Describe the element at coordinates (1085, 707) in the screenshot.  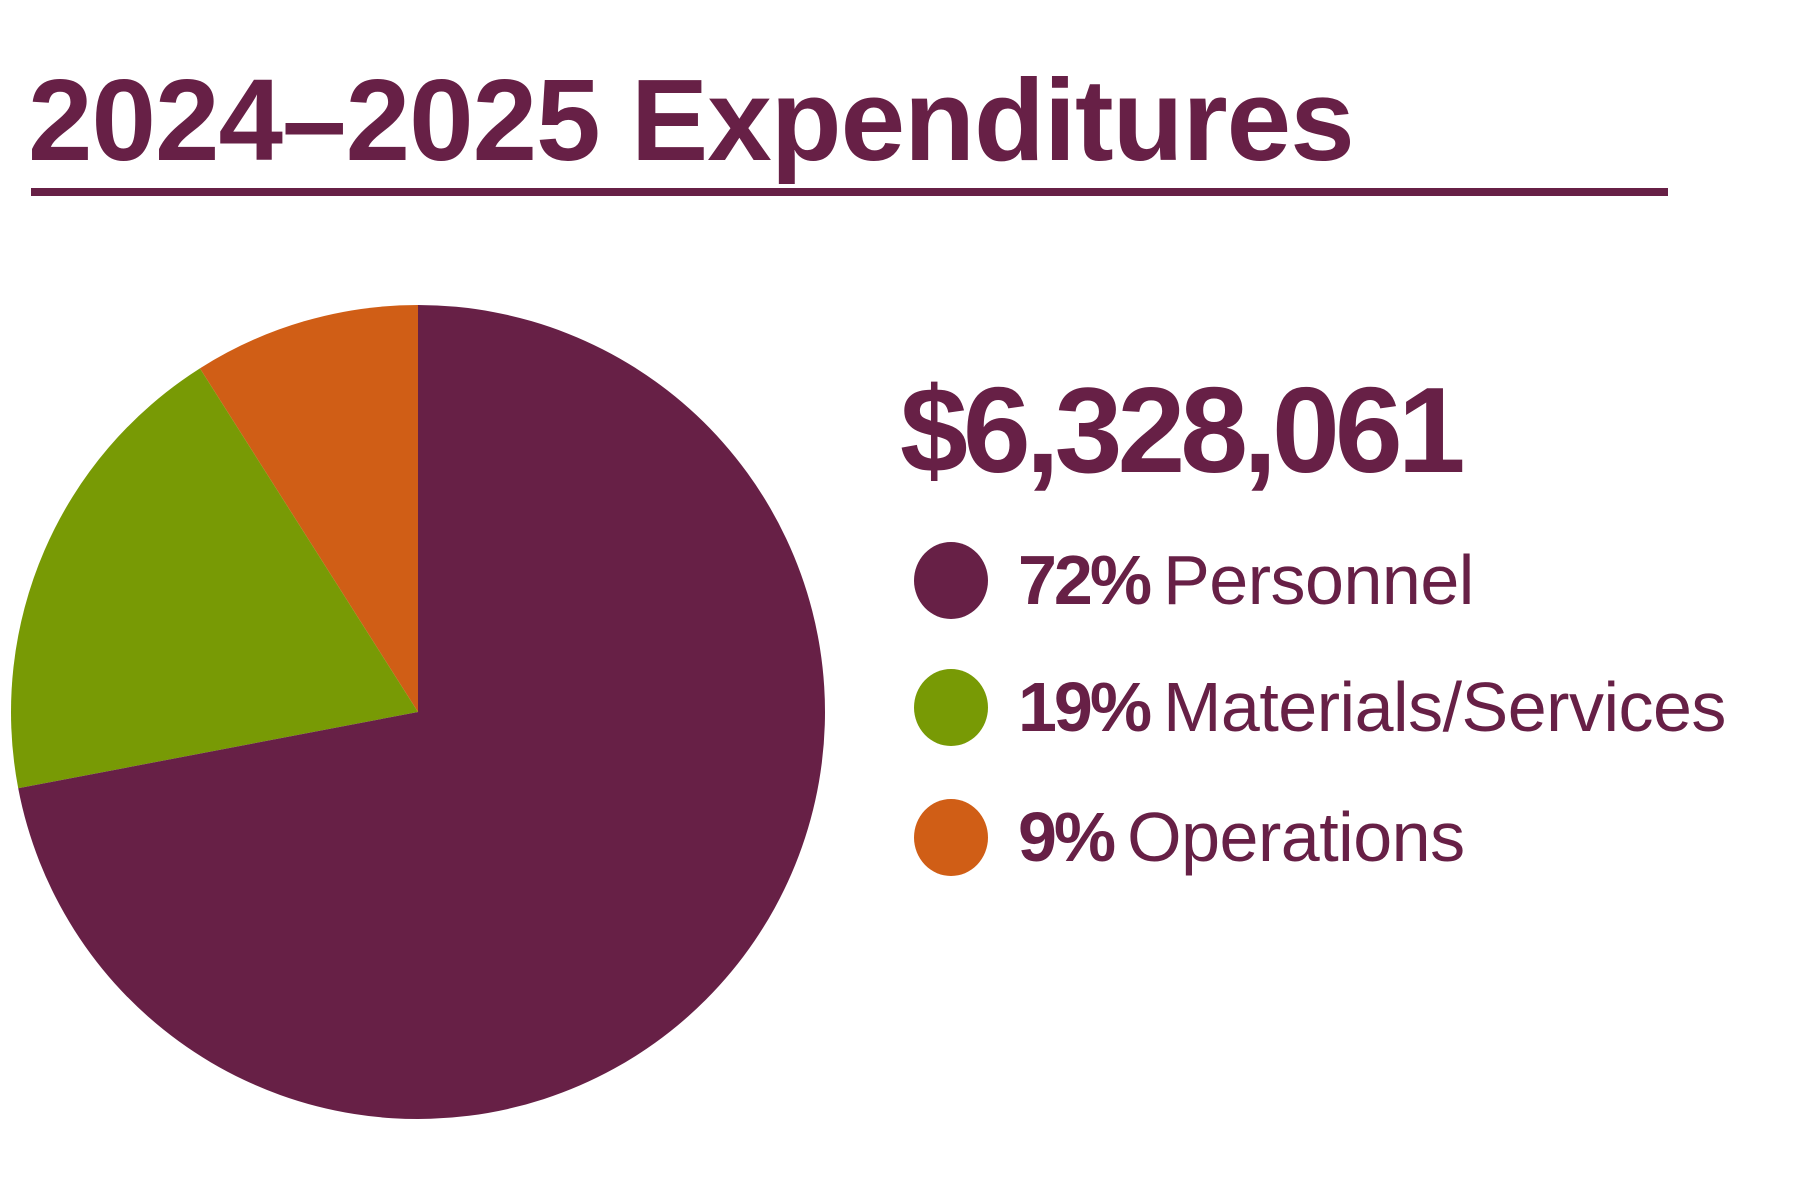
I see `legend-percent: 19%` at that location.